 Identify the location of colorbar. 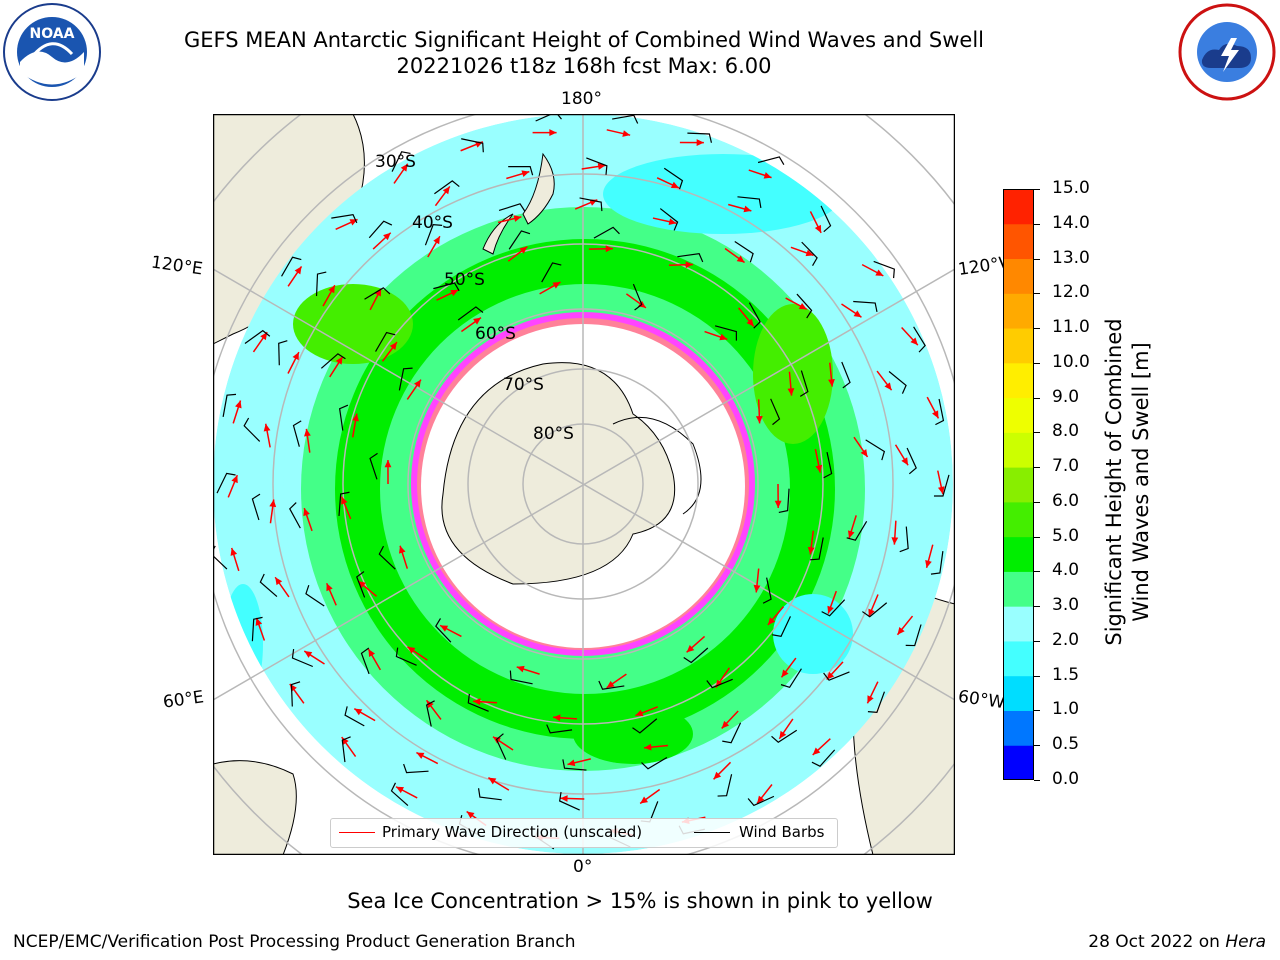
(1018, 485).